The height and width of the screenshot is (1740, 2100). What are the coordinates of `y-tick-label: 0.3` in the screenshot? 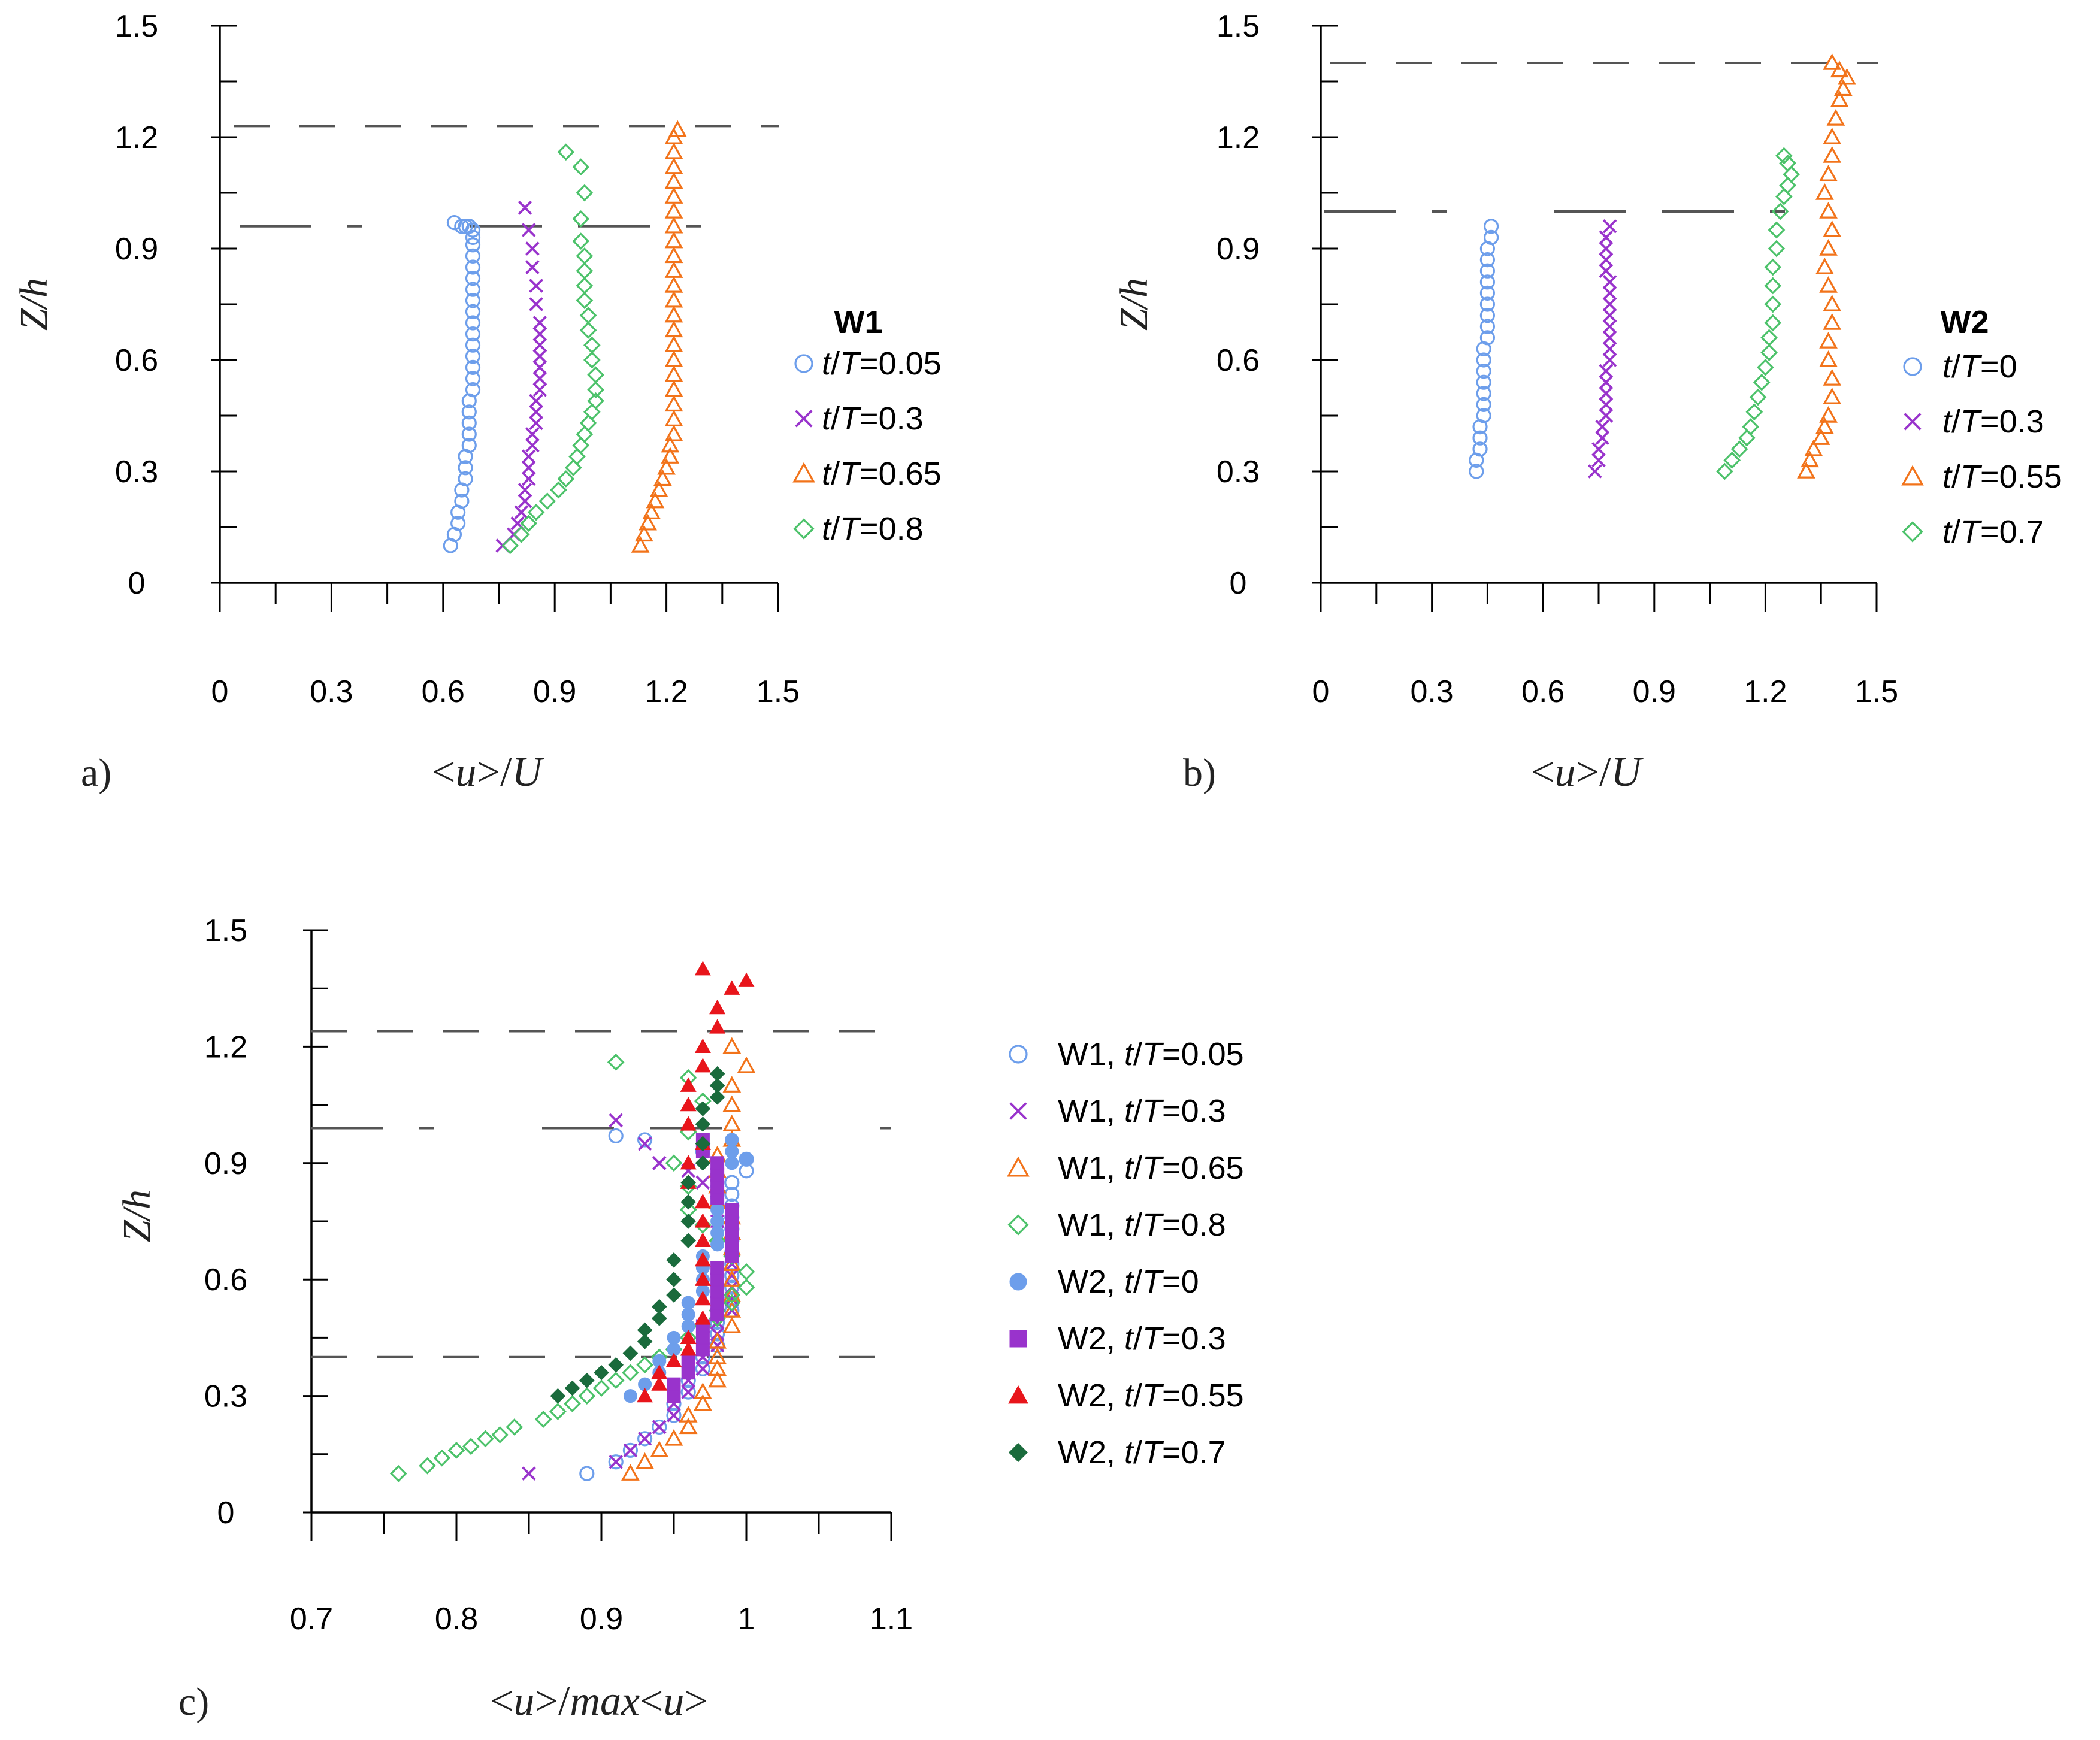 It's located at (1239, 472).